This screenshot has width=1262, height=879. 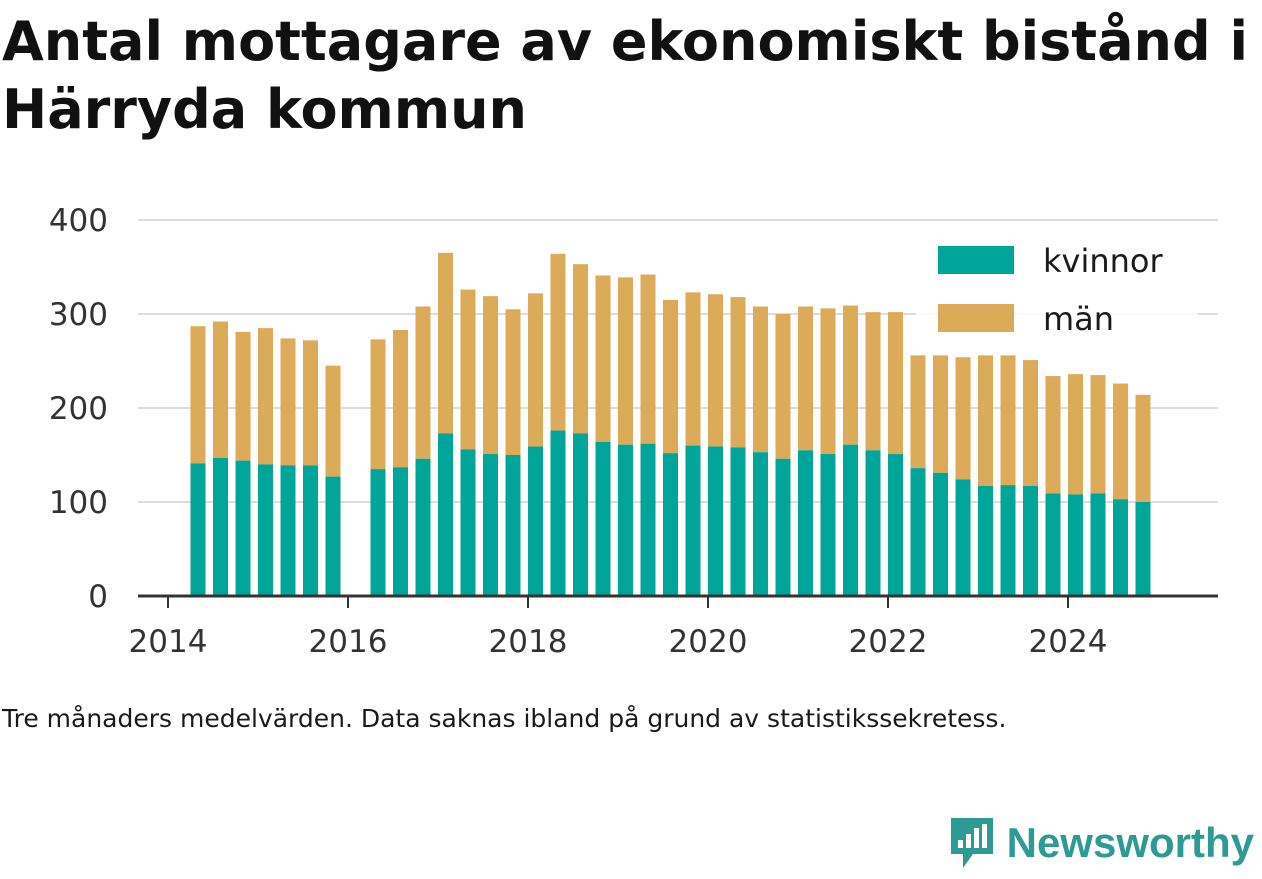 I want to click on legend-label: kvinnor, so click(x=1103, y=261).